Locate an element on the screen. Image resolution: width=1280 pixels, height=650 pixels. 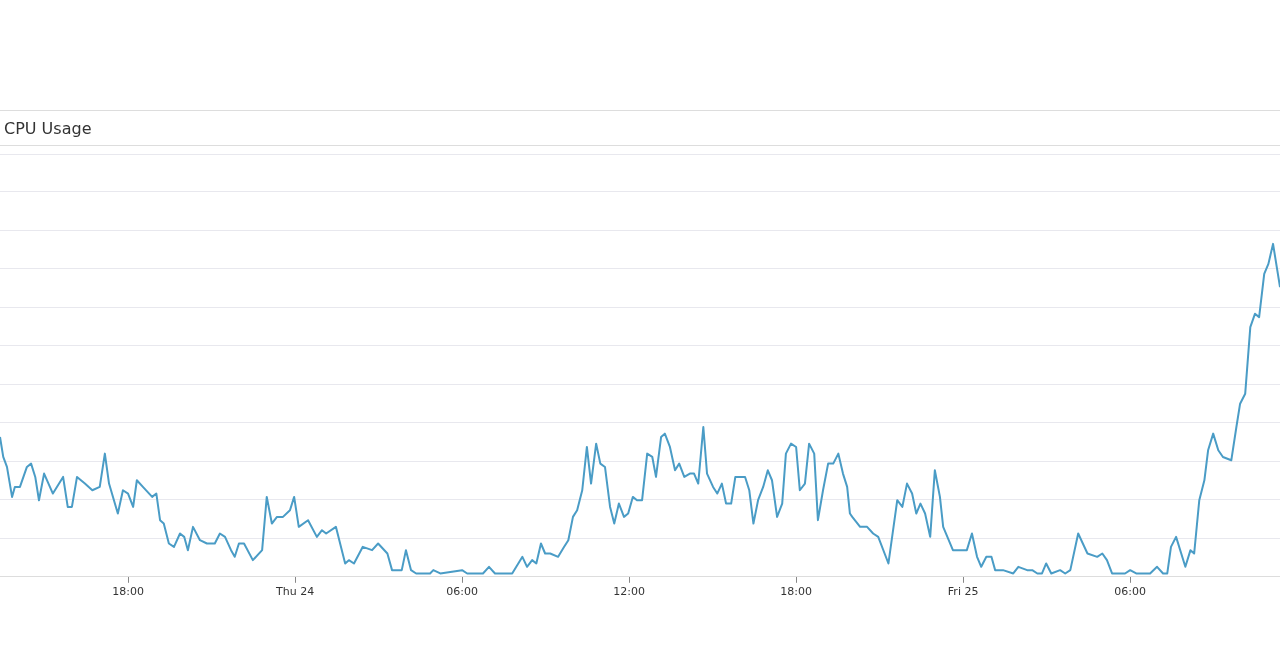
x-tick-label: 12:00 is located at coordinates (629, 592).